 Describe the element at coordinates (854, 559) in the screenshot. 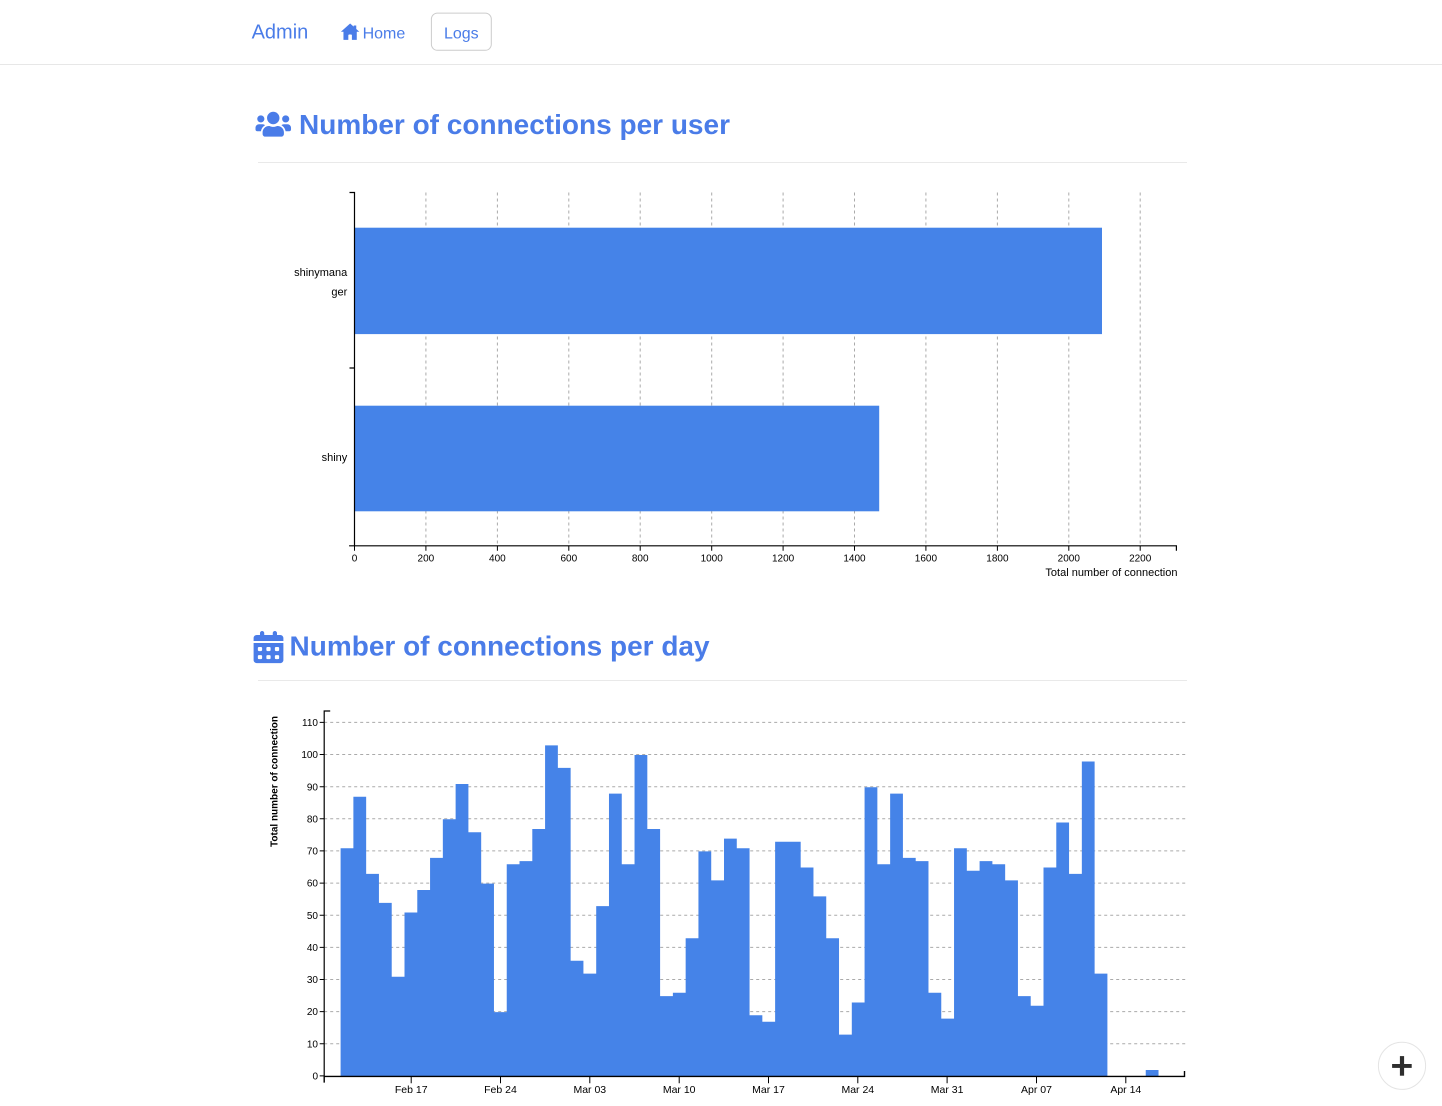

I see `svg-text: 1400` at that location.